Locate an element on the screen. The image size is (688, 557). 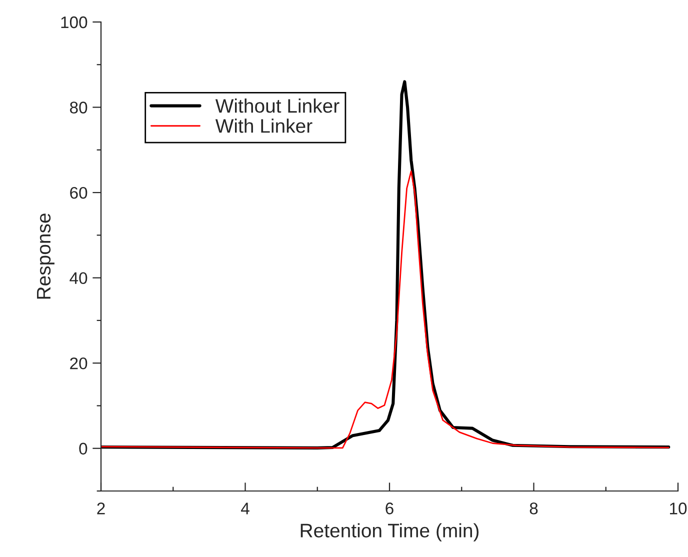
x-tick-label: 8 is located at coordinates (534, 508).